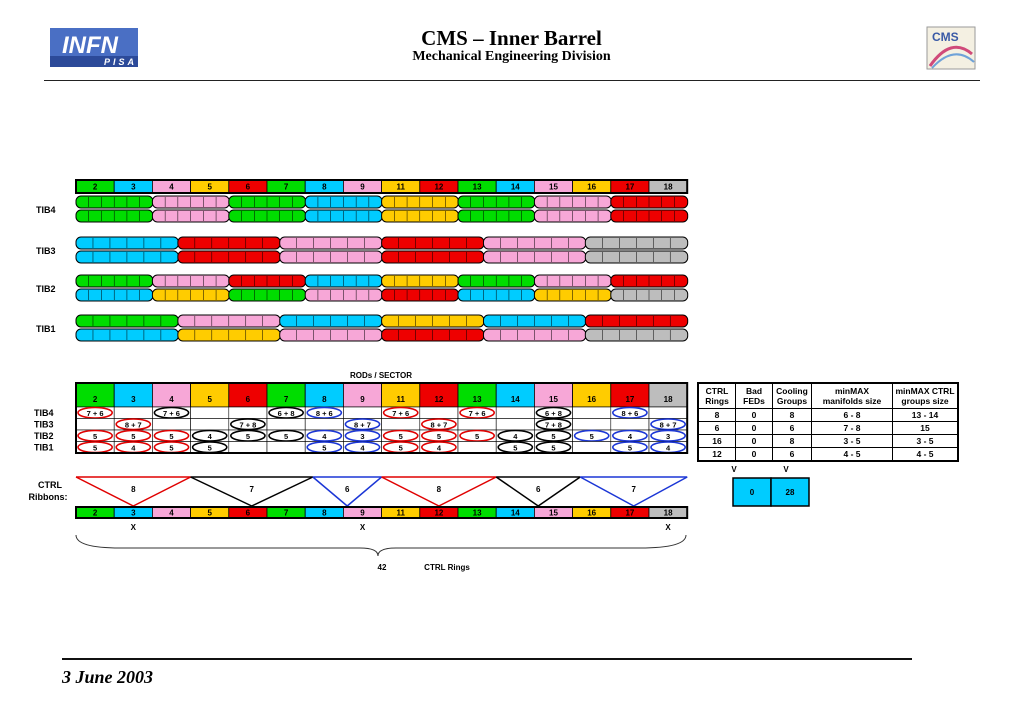 Image resolution: width=1023 pixels, height=708 pixels. Describe the element at coordinates (716, 428) in the screenshot. I see `summary-cell: 6` at that location.